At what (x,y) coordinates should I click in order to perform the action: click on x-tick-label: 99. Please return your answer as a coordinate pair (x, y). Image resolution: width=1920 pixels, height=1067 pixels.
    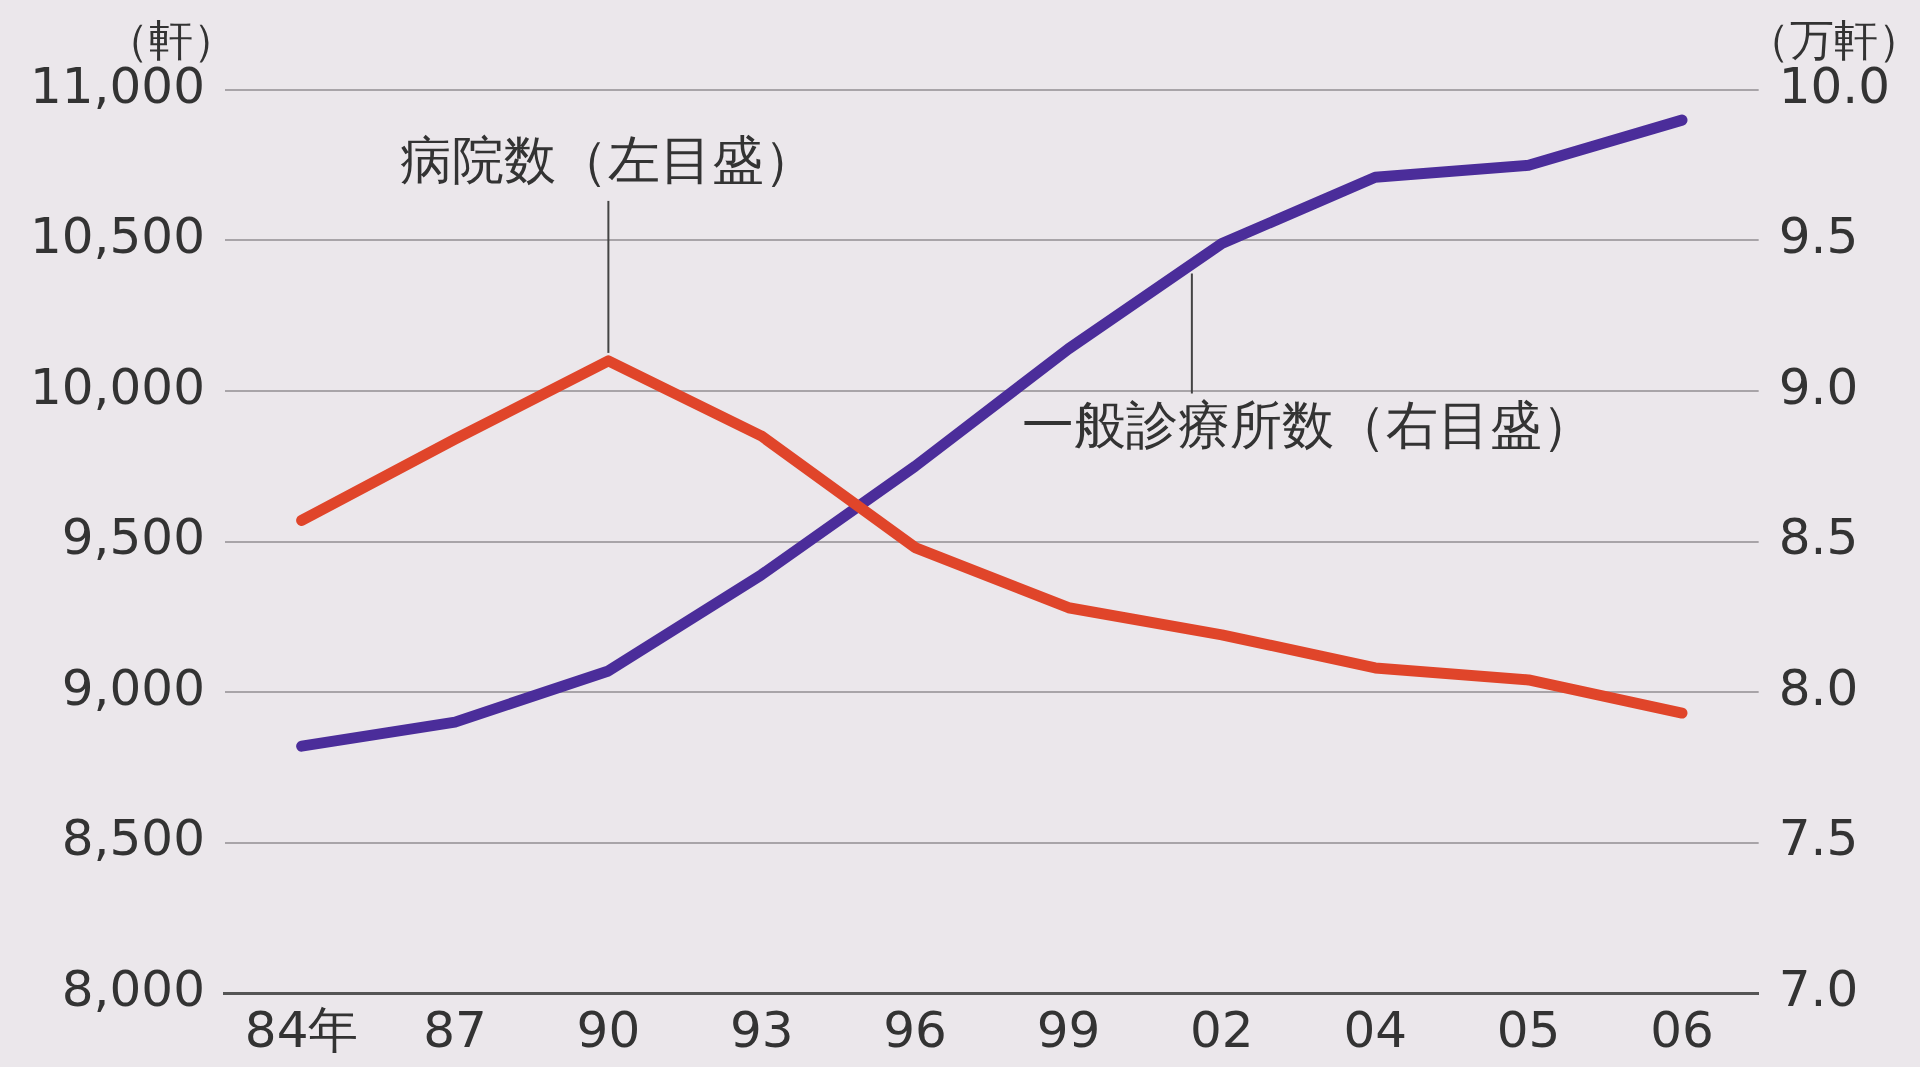
    Looking at the image, I should click on (1068, 1029).